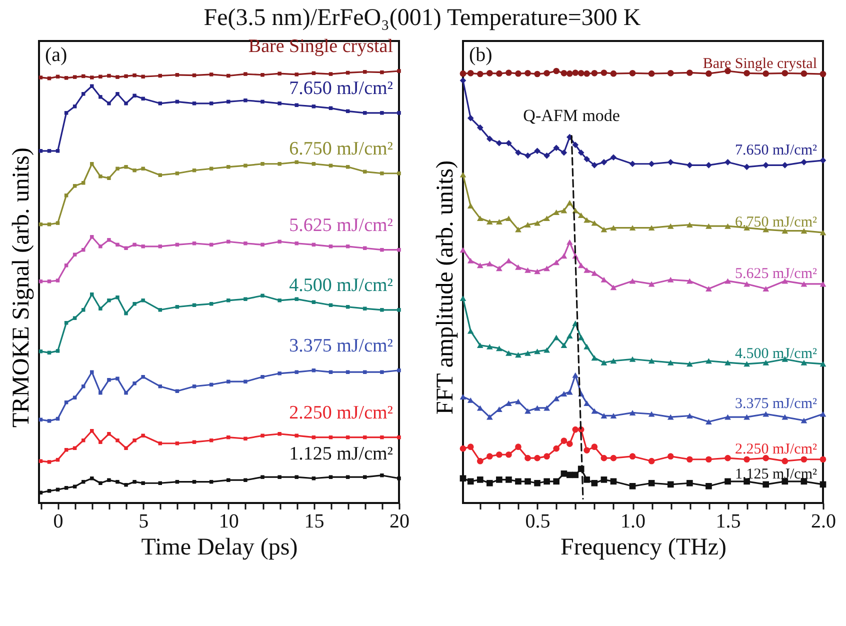  Describe the element at coordinates (776, 354) in the screenshot. I see `series-label: 4.500 mJ/cm²` at that location.